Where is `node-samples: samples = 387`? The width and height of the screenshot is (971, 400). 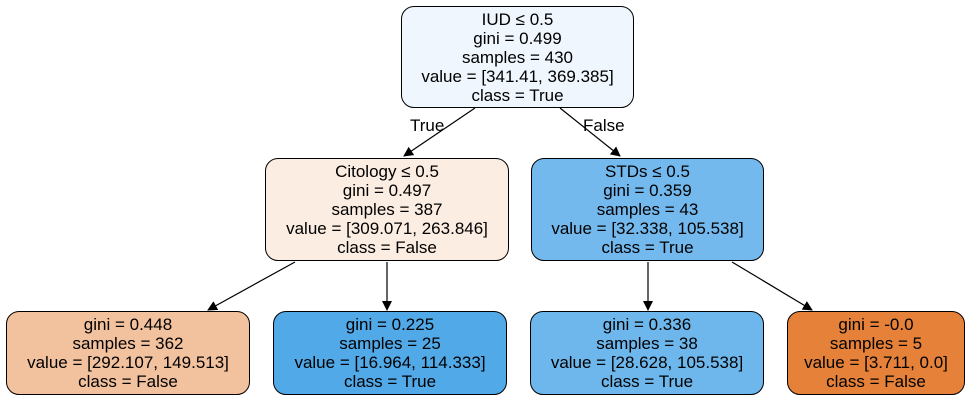 node-samples: samples = 387 is located at coordinates (387, 209).